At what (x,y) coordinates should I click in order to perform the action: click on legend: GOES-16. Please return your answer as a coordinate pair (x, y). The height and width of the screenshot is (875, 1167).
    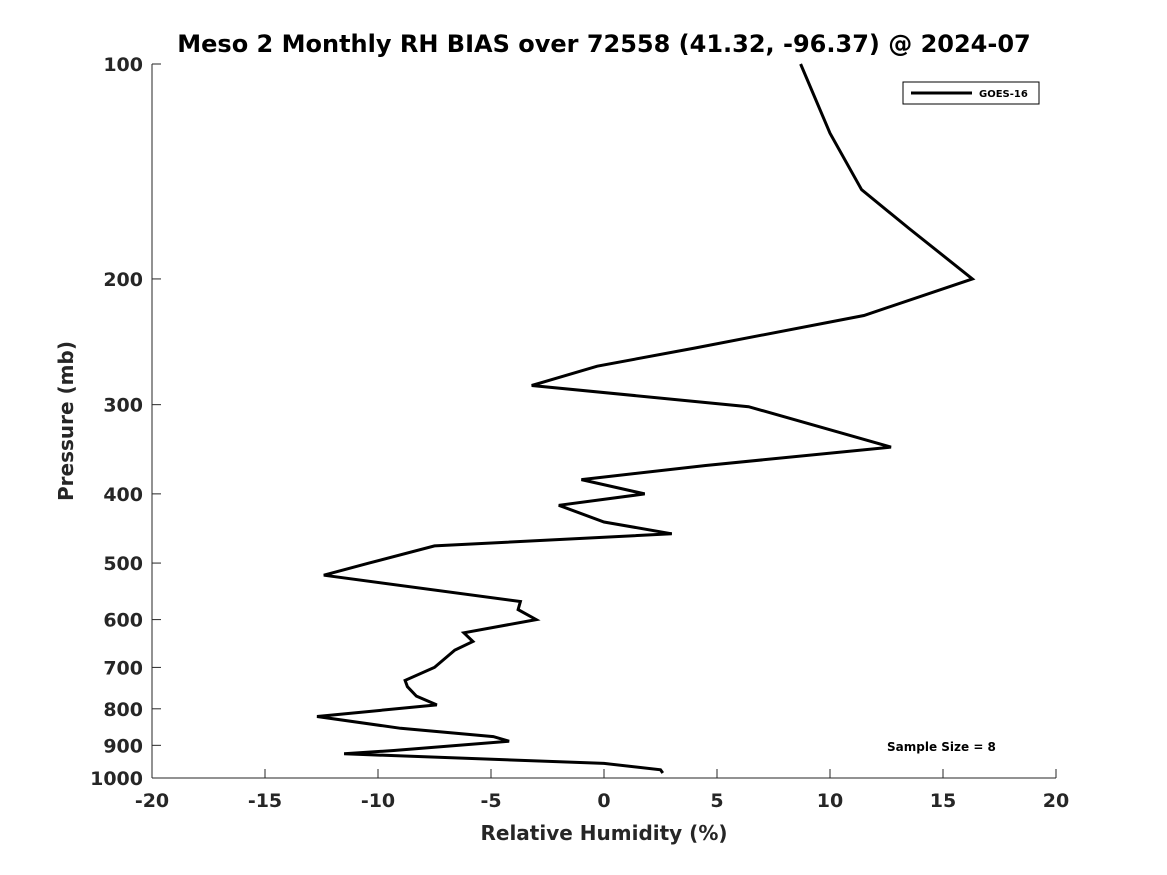
    Looking at the image, I should click on (971, 93).